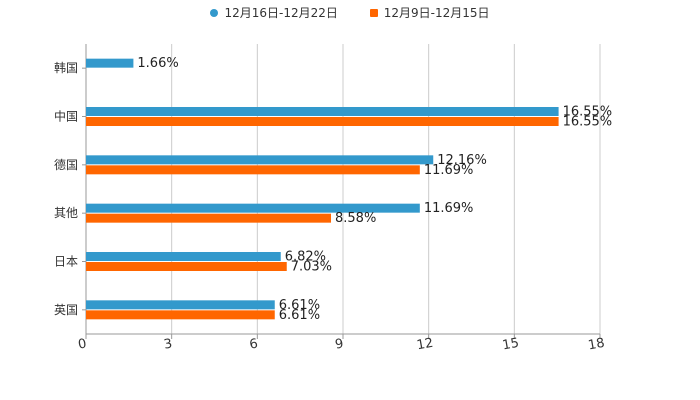 This screenshot has height=400, width=700. I want to click on x-tick-label: 12, so click(425, 345).